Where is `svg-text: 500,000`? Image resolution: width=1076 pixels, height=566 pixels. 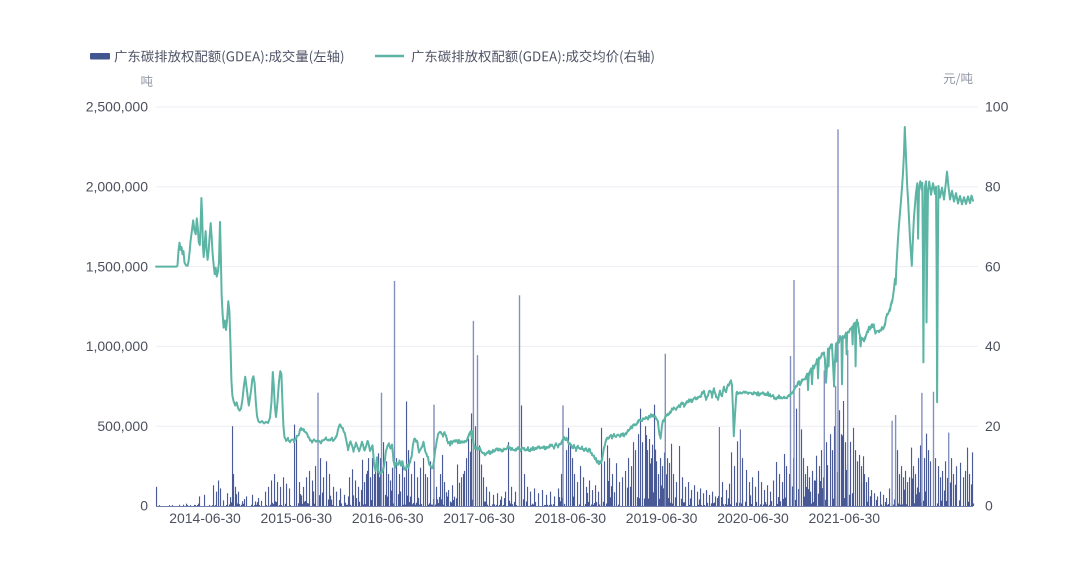
svg-text: 500,000 is located at coordinates (122, 426).